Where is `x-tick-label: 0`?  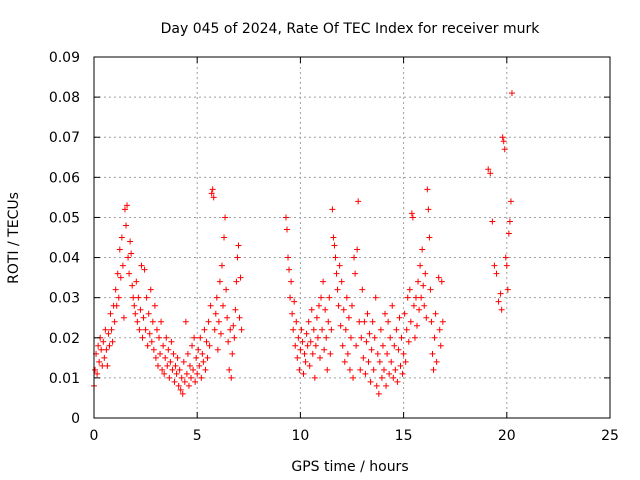 x-tick-label: 0 is located at coordinates (94, 436).